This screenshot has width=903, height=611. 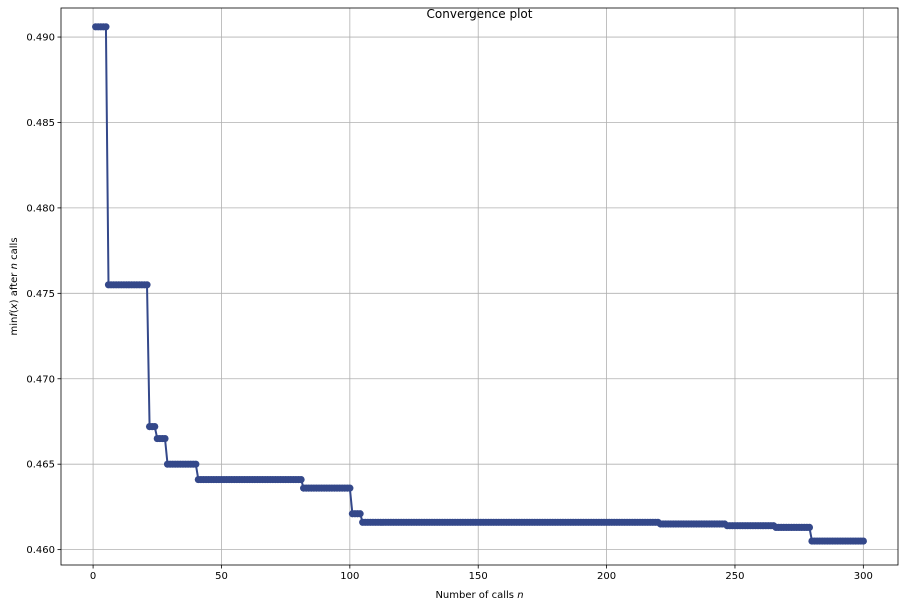 What do you see at coordinates (734, 576) in the screenshot?
I see `x-tick-label: 250` at bounding box center [734, 576].